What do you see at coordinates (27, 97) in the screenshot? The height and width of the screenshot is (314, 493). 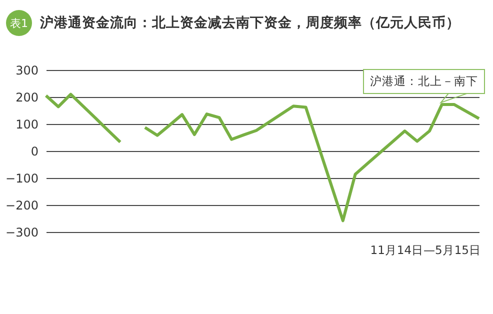 I see `y-tick-label: 200` at bounding box center [27, 97].